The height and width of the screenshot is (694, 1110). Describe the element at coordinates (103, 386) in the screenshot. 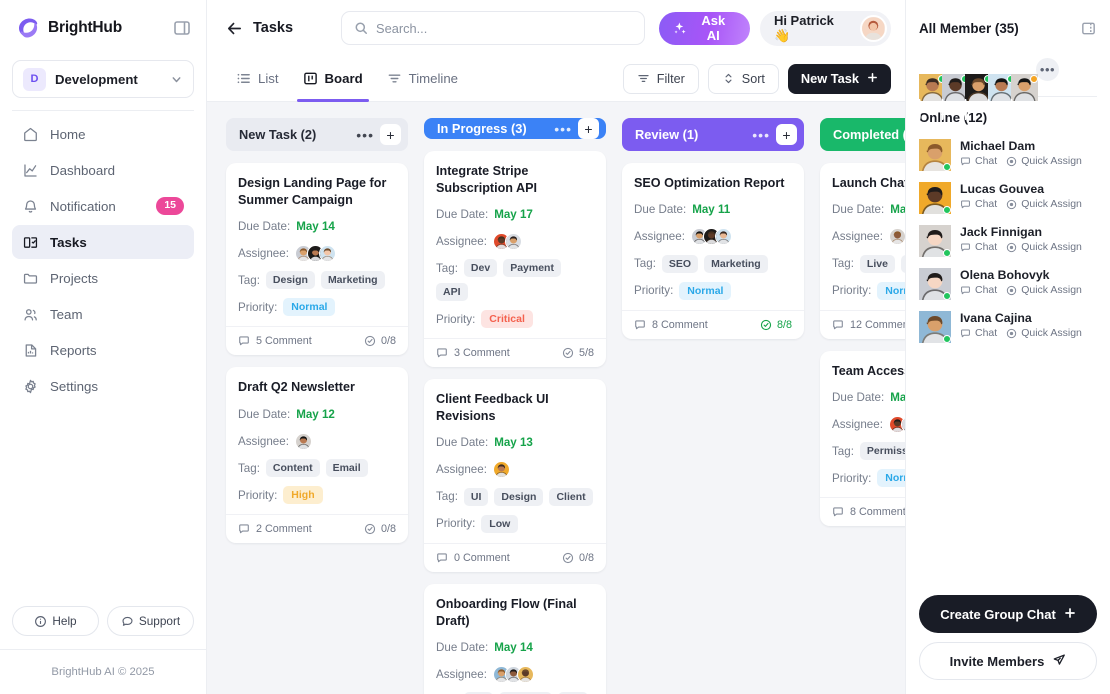

I see `sidebar-item-settings: Settings` at that location.